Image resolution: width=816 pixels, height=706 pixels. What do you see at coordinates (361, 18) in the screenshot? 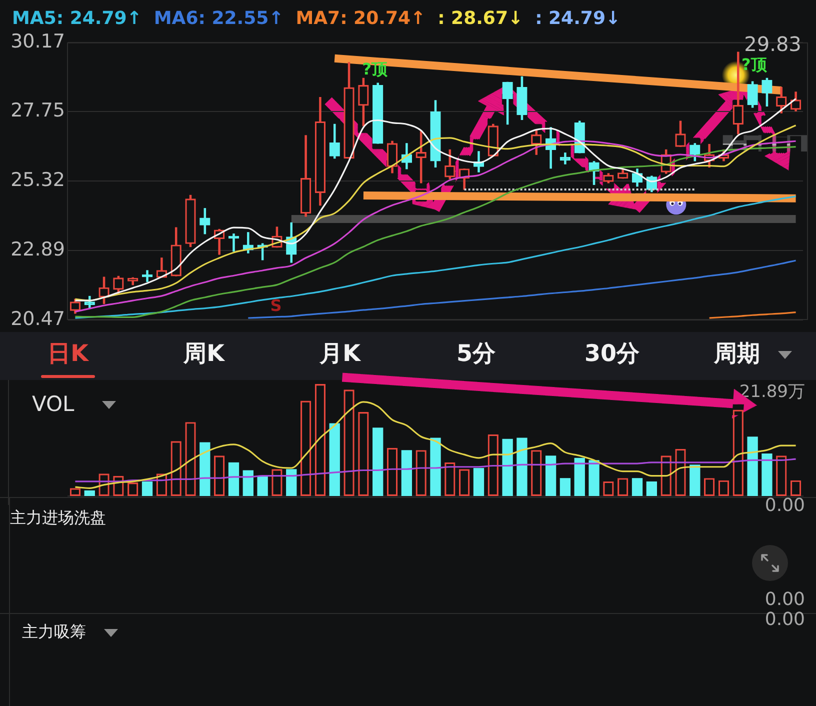
I see `text: MA7: 20.74↑` at bounding box center [361, 18].